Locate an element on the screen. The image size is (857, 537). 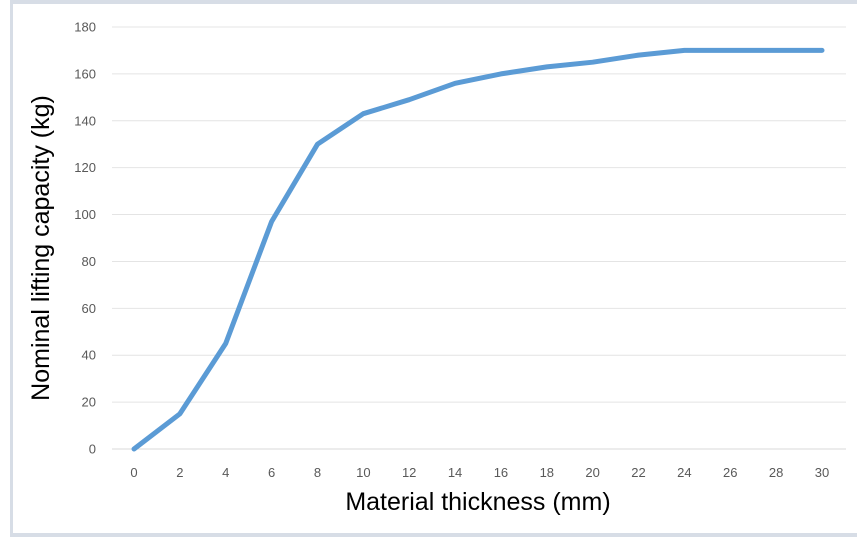
y-tick-label: 60 is located at coordinates (89, 308).